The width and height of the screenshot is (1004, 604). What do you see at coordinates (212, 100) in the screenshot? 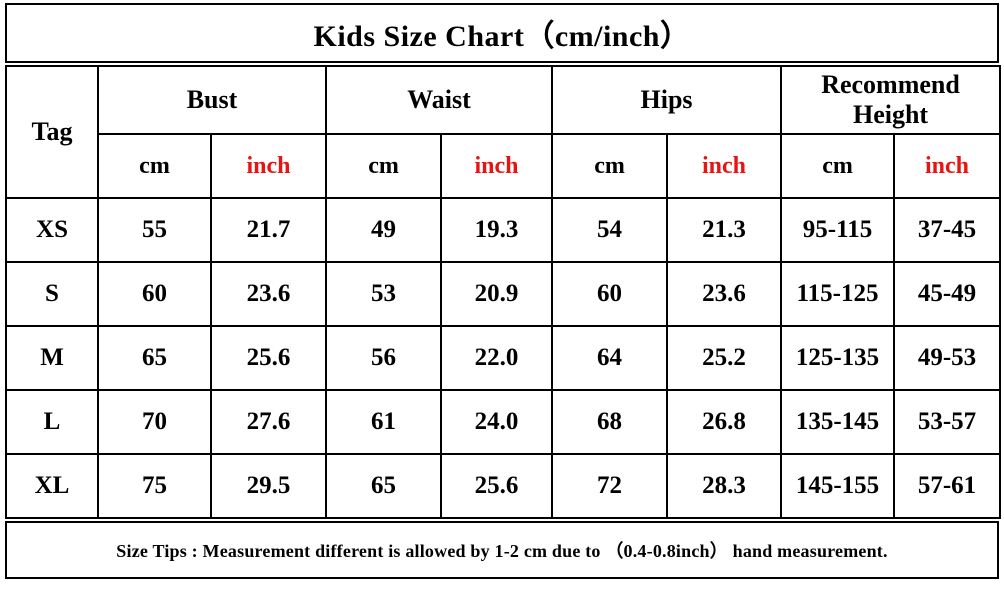
I see `group-header-bust: Bust` at bounding box center [212, 100].